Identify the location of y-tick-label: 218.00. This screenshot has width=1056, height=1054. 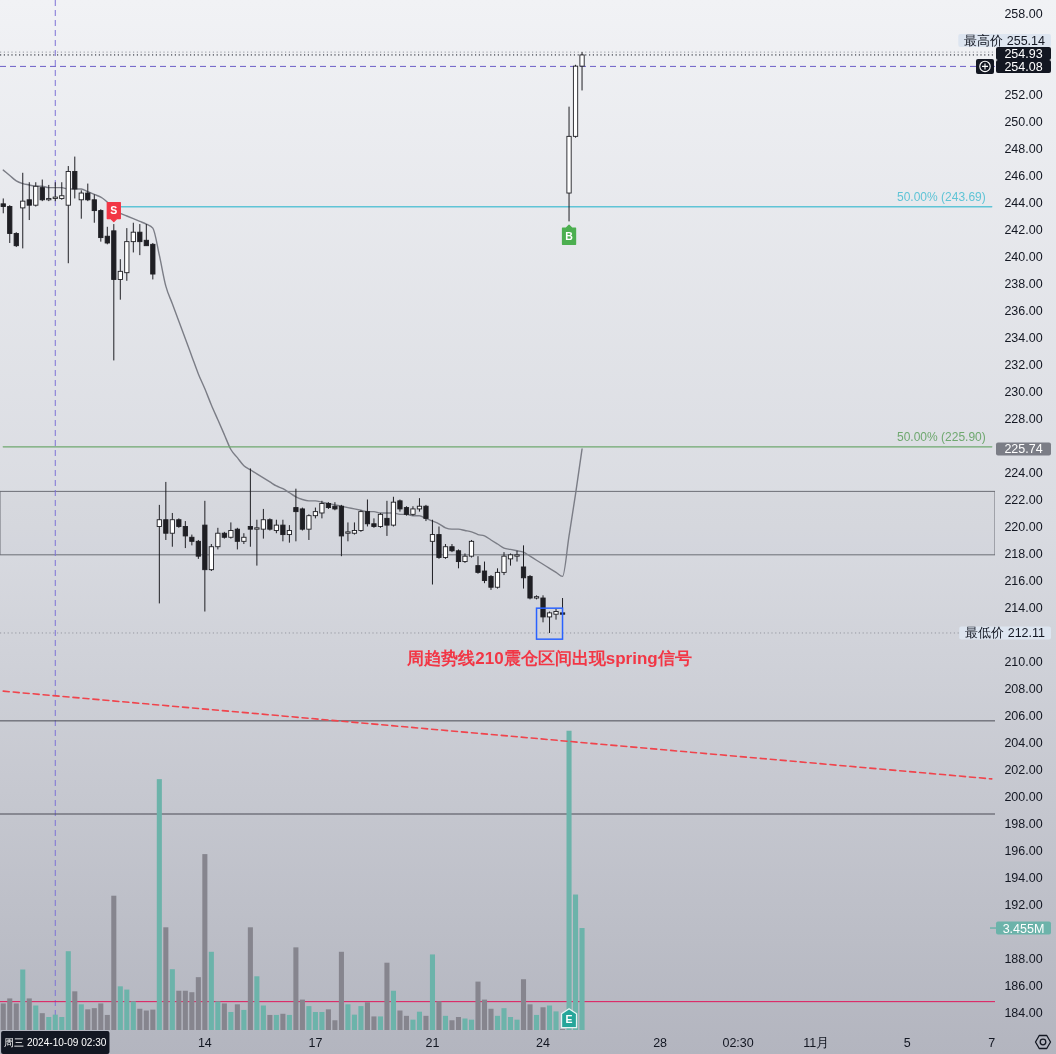
(1023, 553).